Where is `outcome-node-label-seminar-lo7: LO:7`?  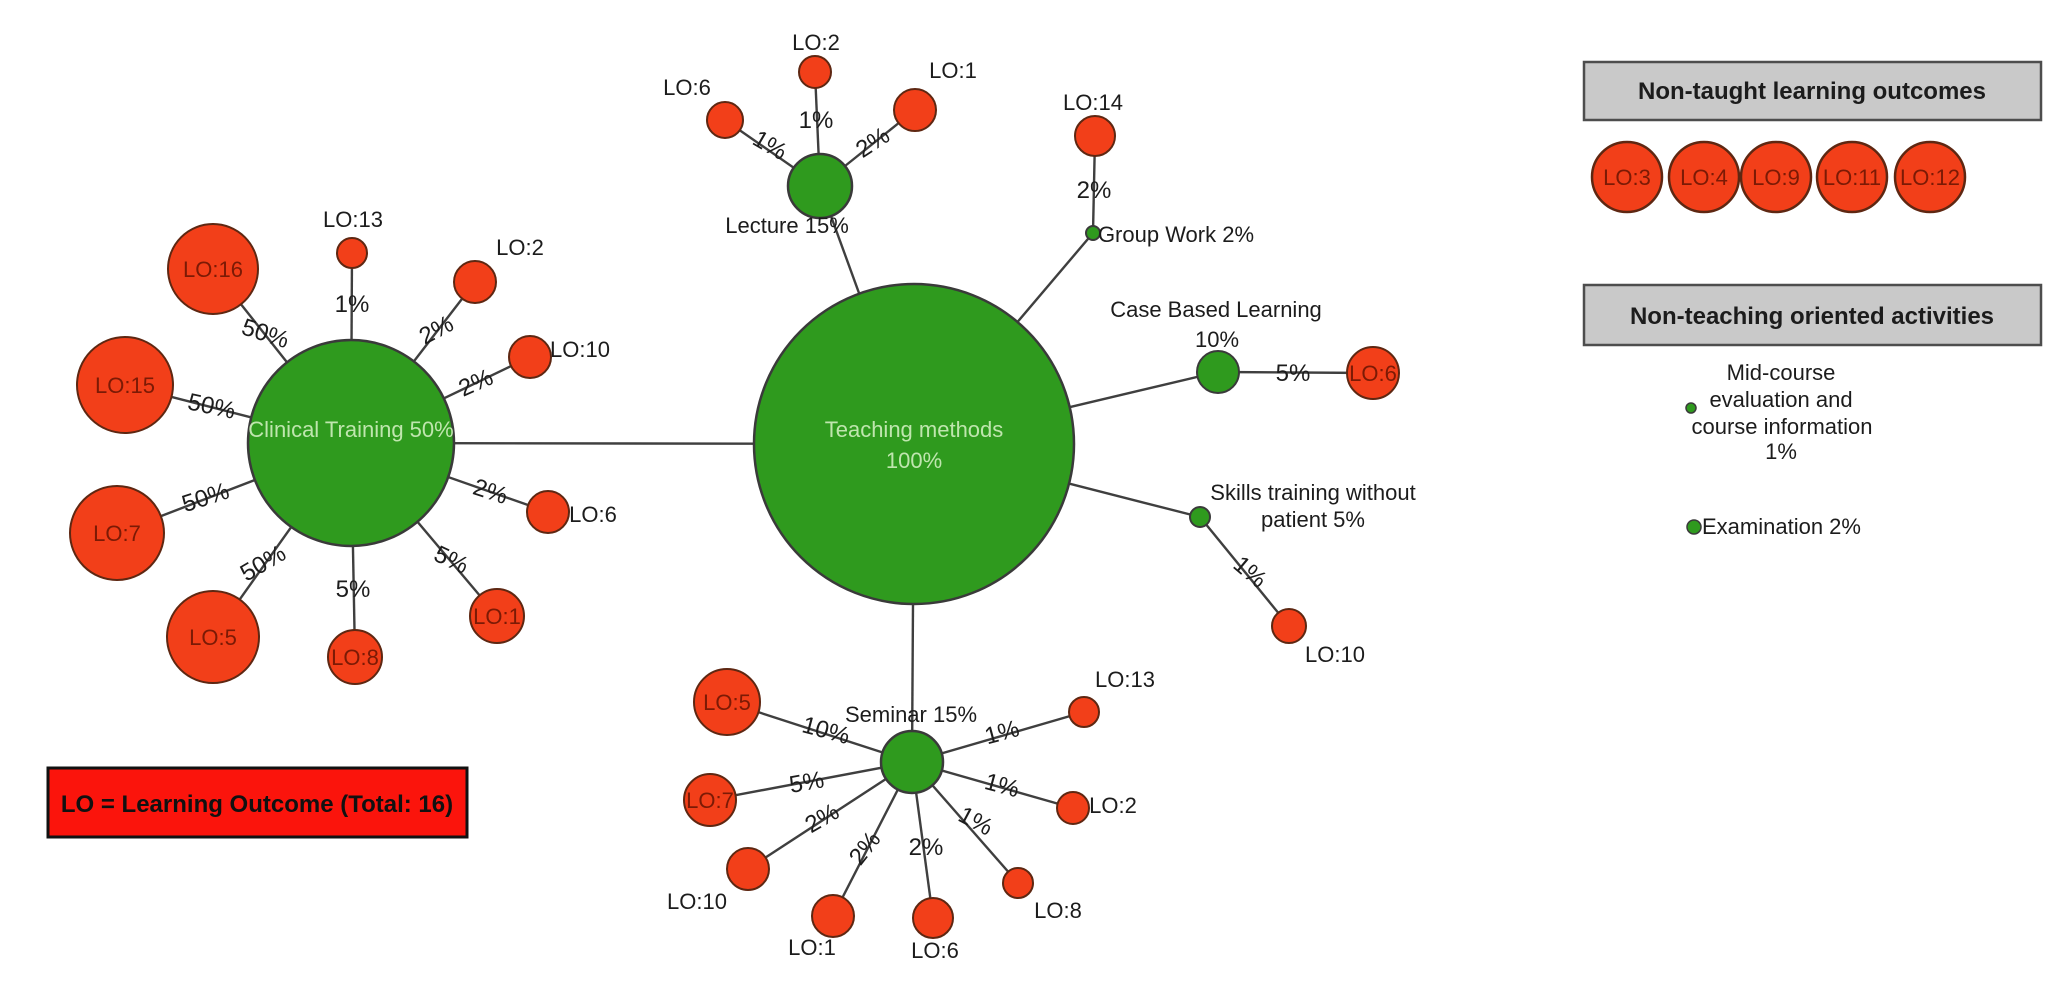 outcome-node-label-seminar-lo7: LO:7 is located at coordinates (710, 800).